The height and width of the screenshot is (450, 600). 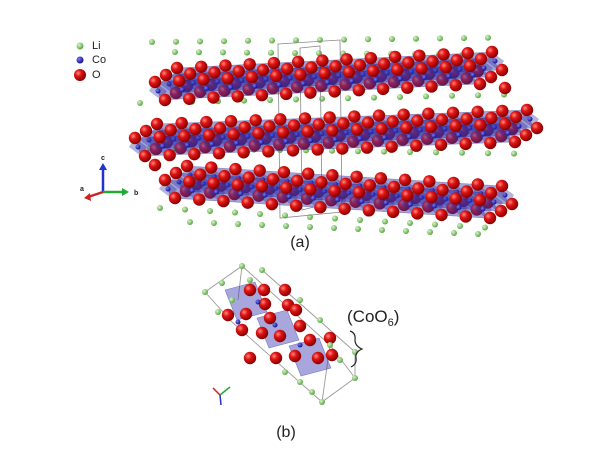 I want to click on legend-label: Li, so click(x=96, y=46).